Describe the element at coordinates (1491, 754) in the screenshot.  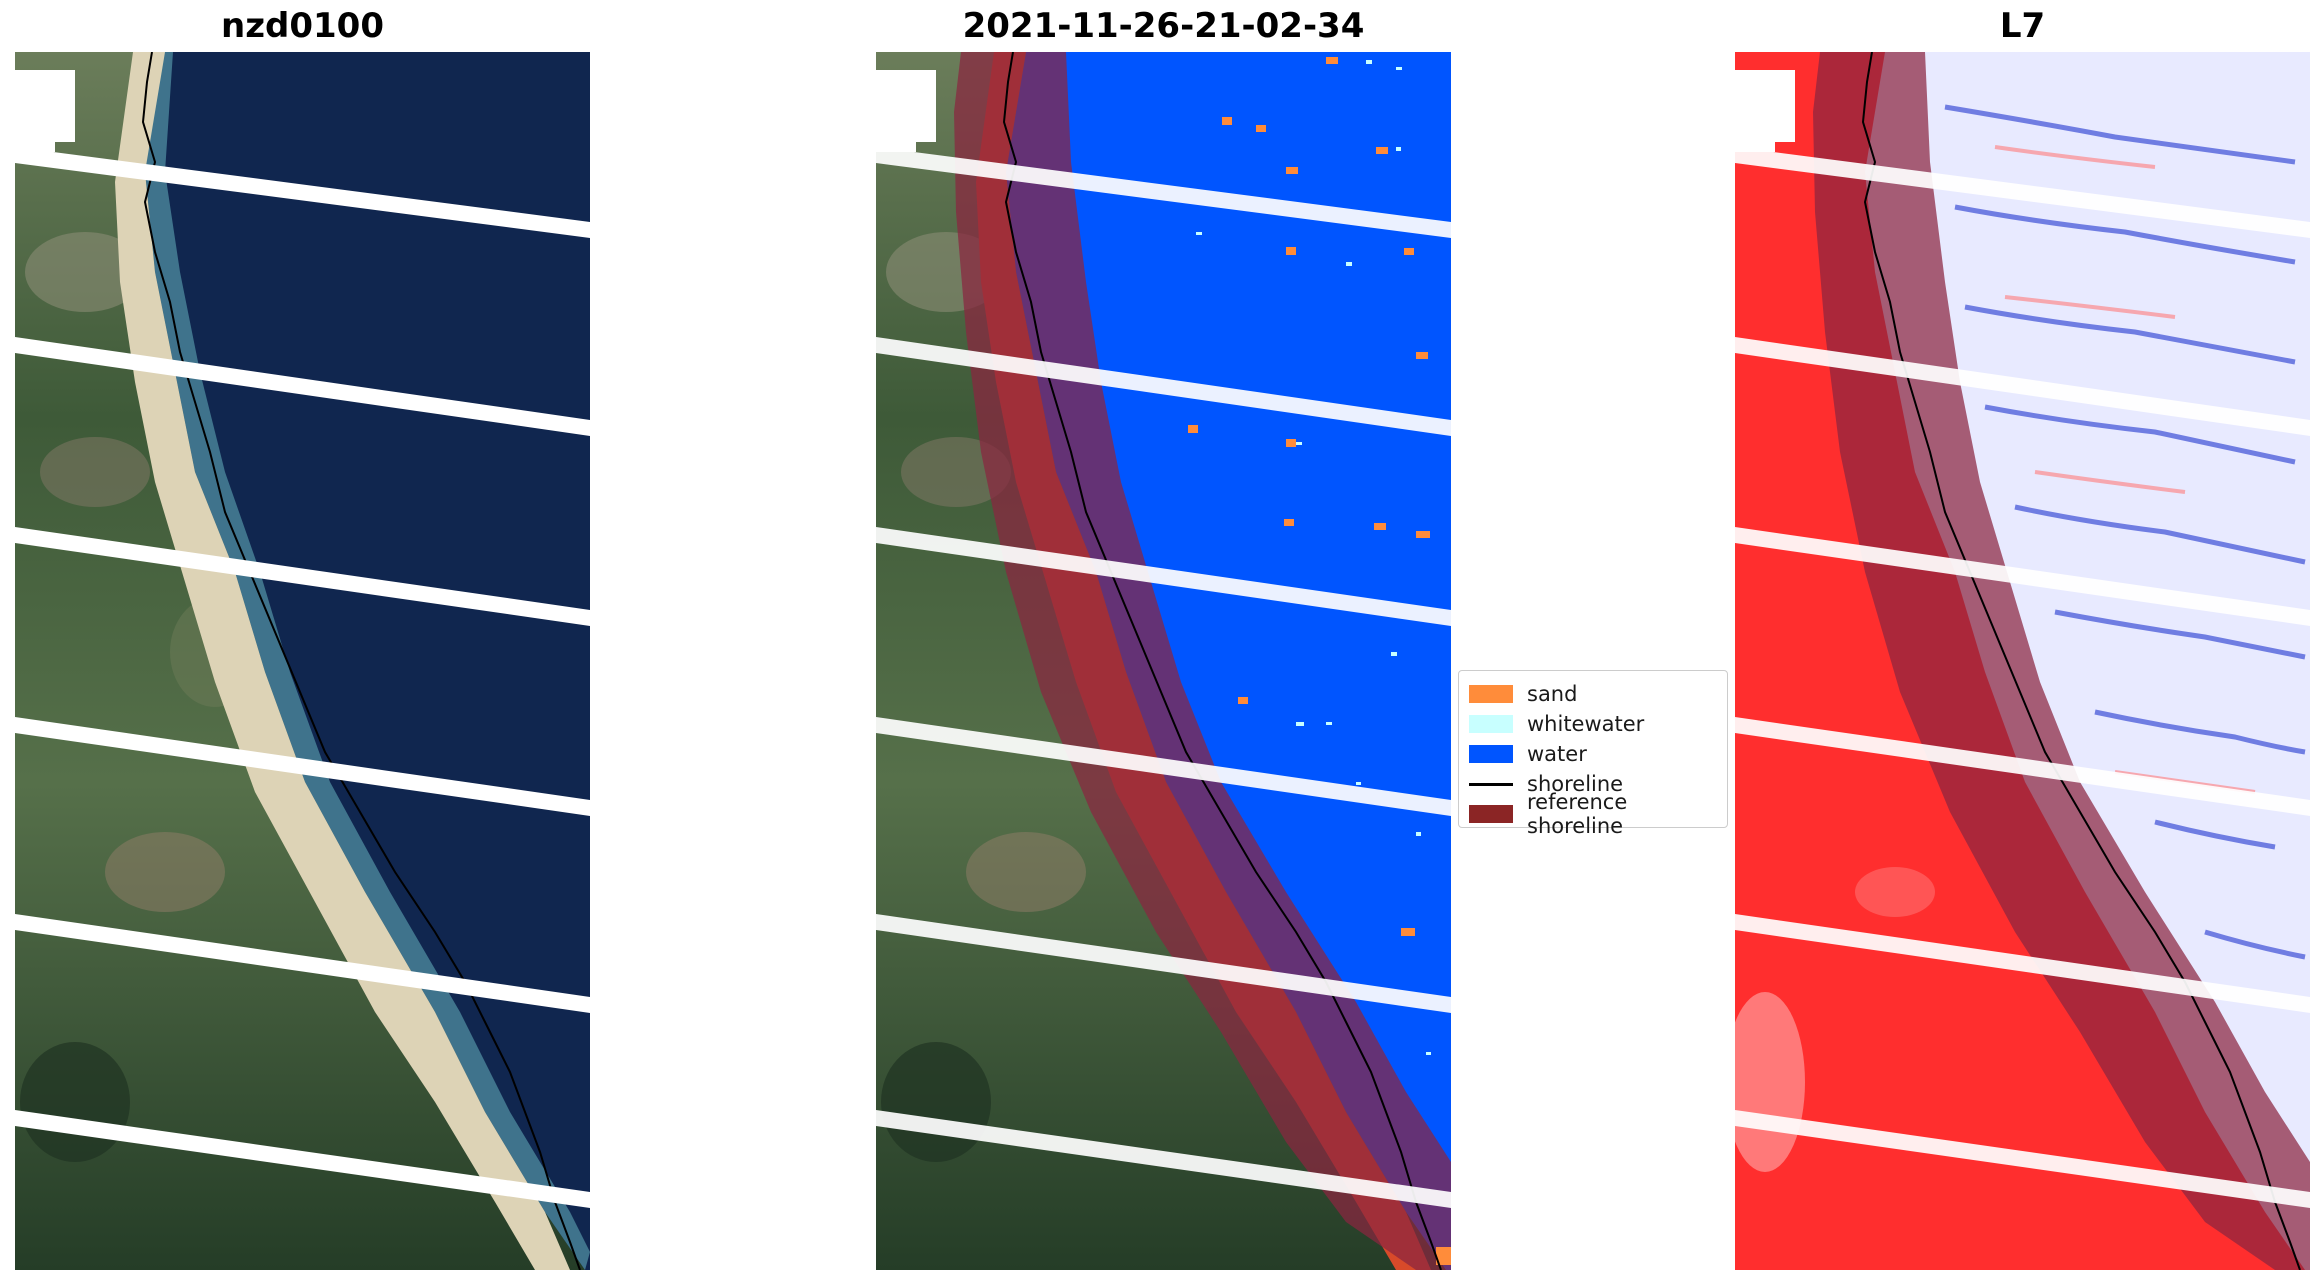
I see `legend-swatch-water` at that location.